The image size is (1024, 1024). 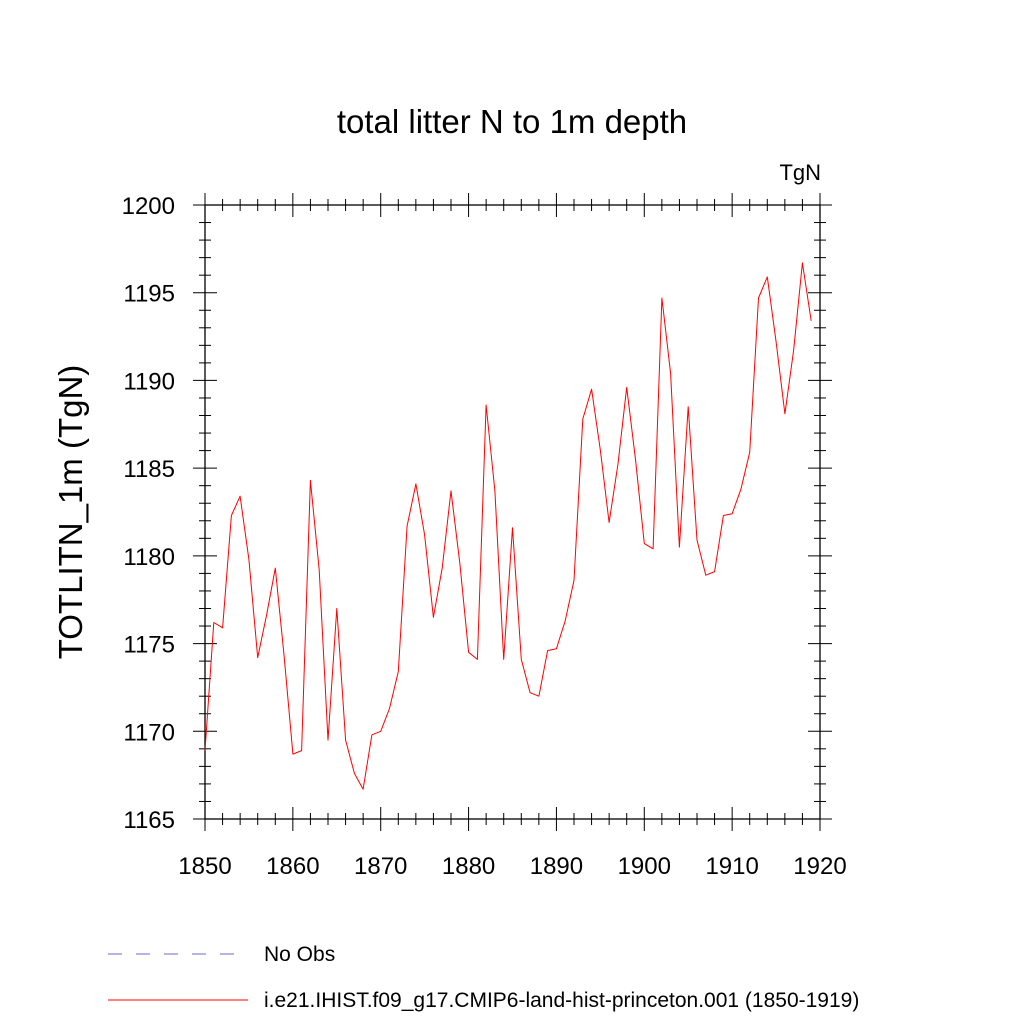 I want to click on y-tick-labels: 1165 1170 1175 1180 1185 1190 1195 1200, so click(x=148, y=513).